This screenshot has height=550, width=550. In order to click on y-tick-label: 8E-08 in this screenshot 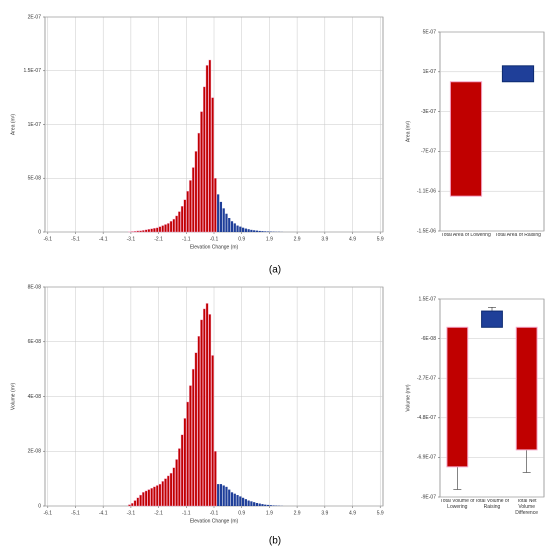, I will do `click(35, 287)`.